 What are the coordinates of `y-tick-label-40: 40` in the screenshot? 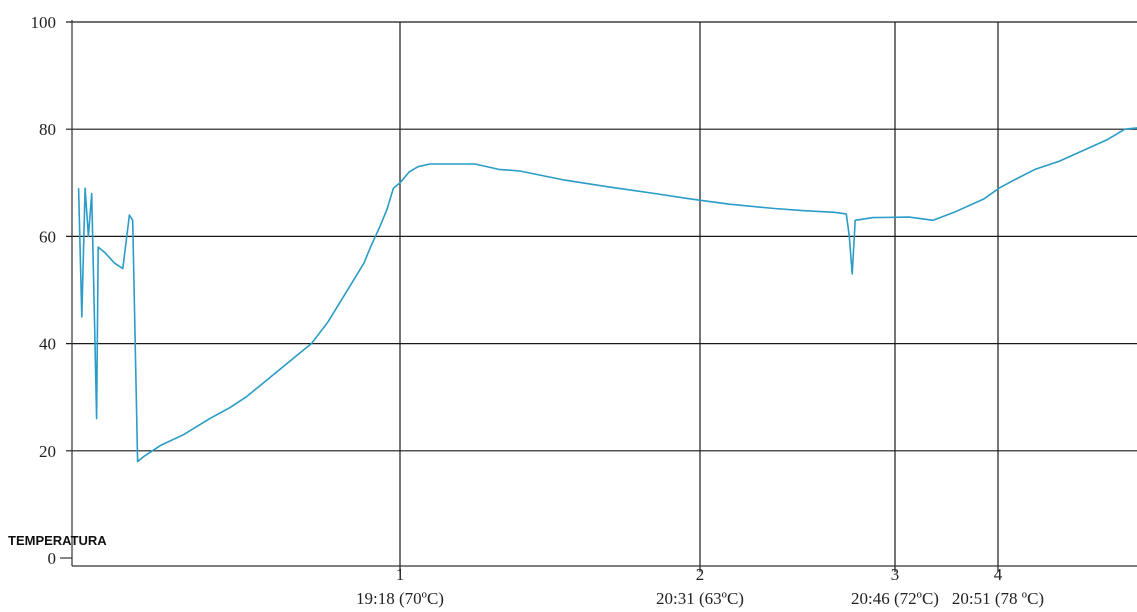 It's located at (47, 344).